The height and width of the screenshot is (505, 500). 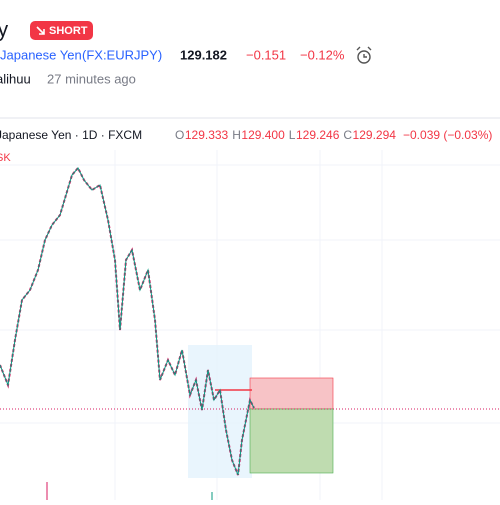 I want to click on alert-icon, so click(x=364, y=55).